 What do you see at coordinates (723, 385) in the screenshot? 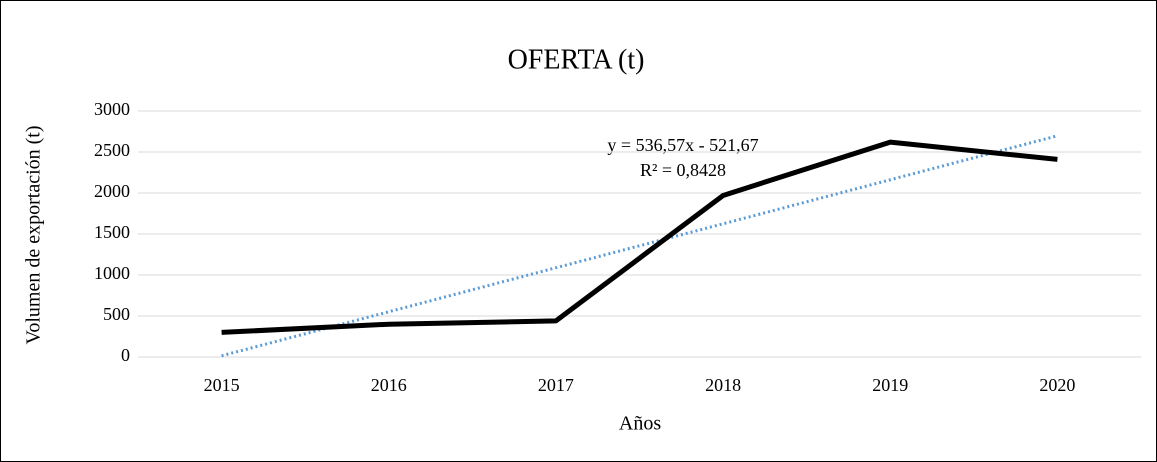
I see `x-tick-label: 2018` at bounding box center [723, 385].